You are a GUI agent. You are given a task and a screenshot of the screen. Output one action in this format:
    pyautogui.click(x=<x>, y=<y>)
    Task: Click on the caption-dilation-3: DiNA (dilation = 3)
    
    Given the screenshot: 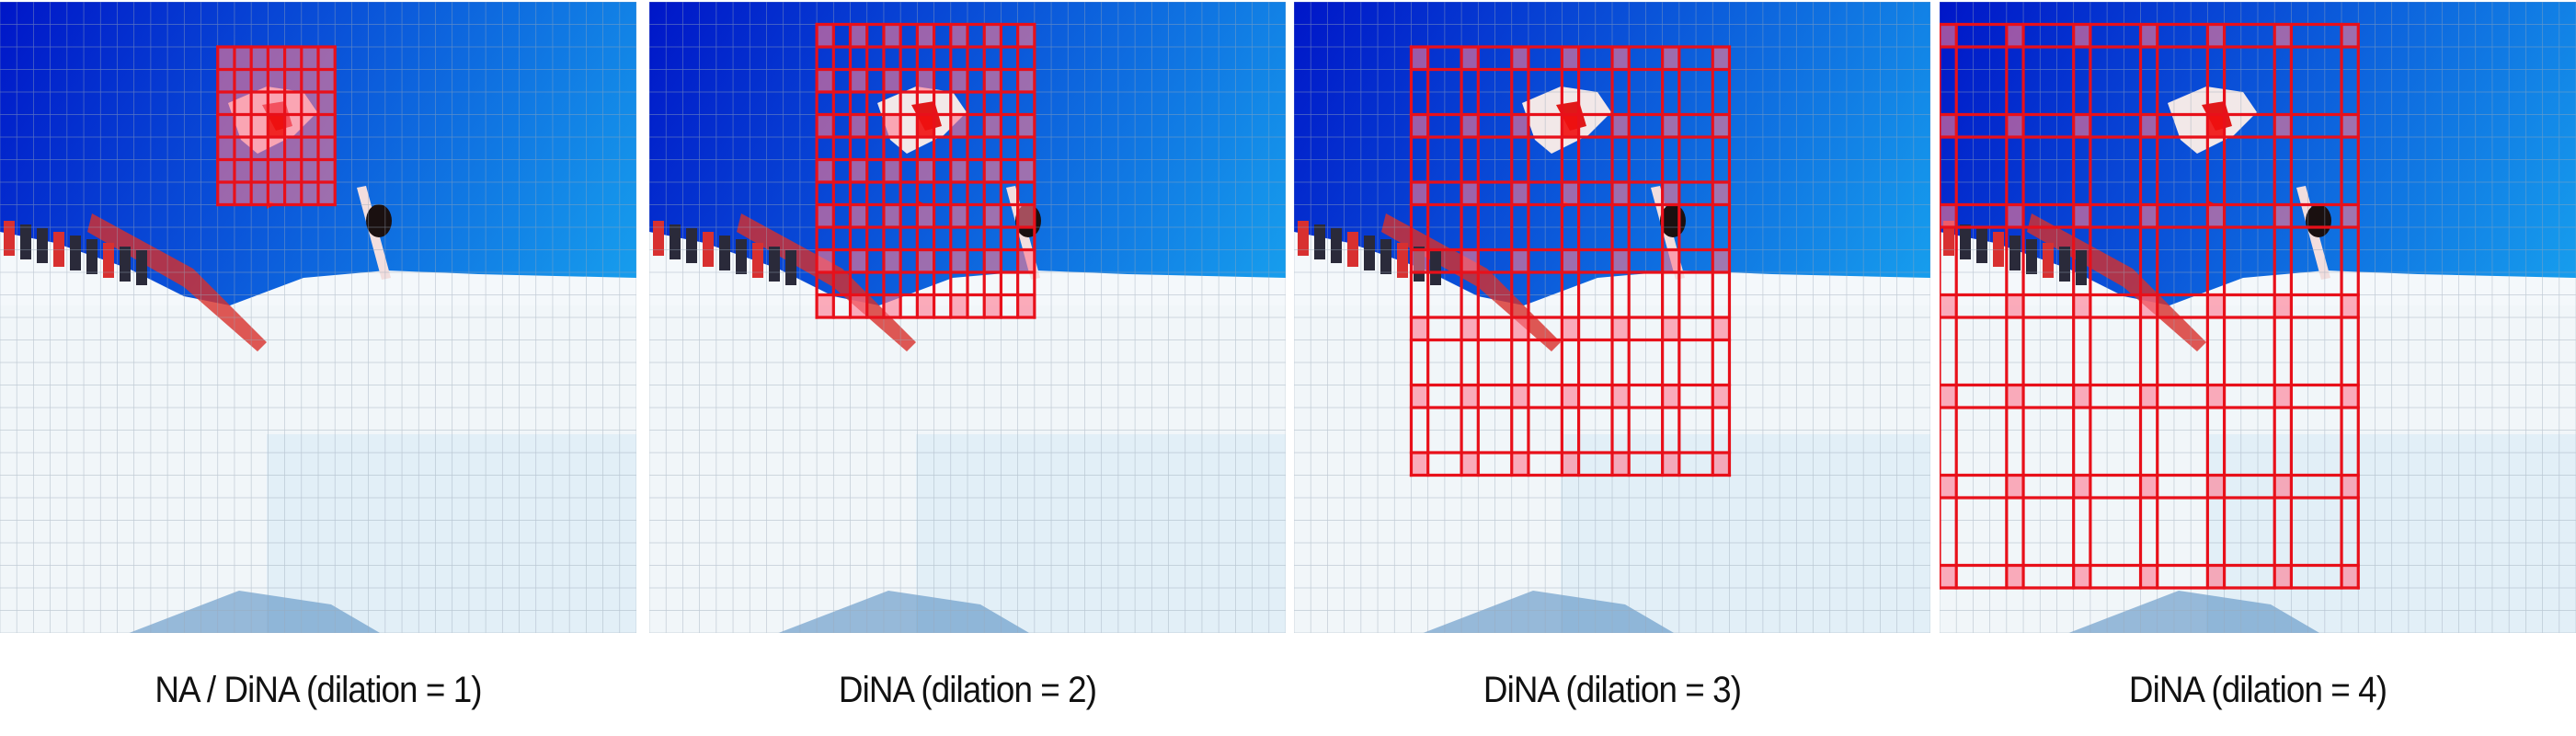 What is the action you would take?
    pyautogui.click(x=1612, y=690)
    